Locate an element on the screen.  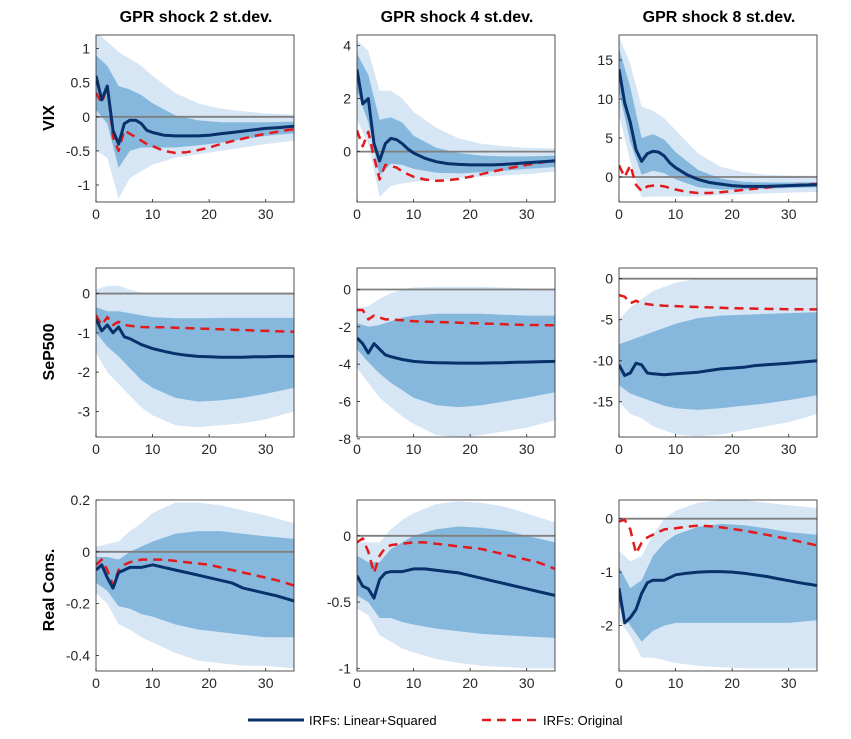
y-tick-label: 2 is located at coordinates (347, 99).